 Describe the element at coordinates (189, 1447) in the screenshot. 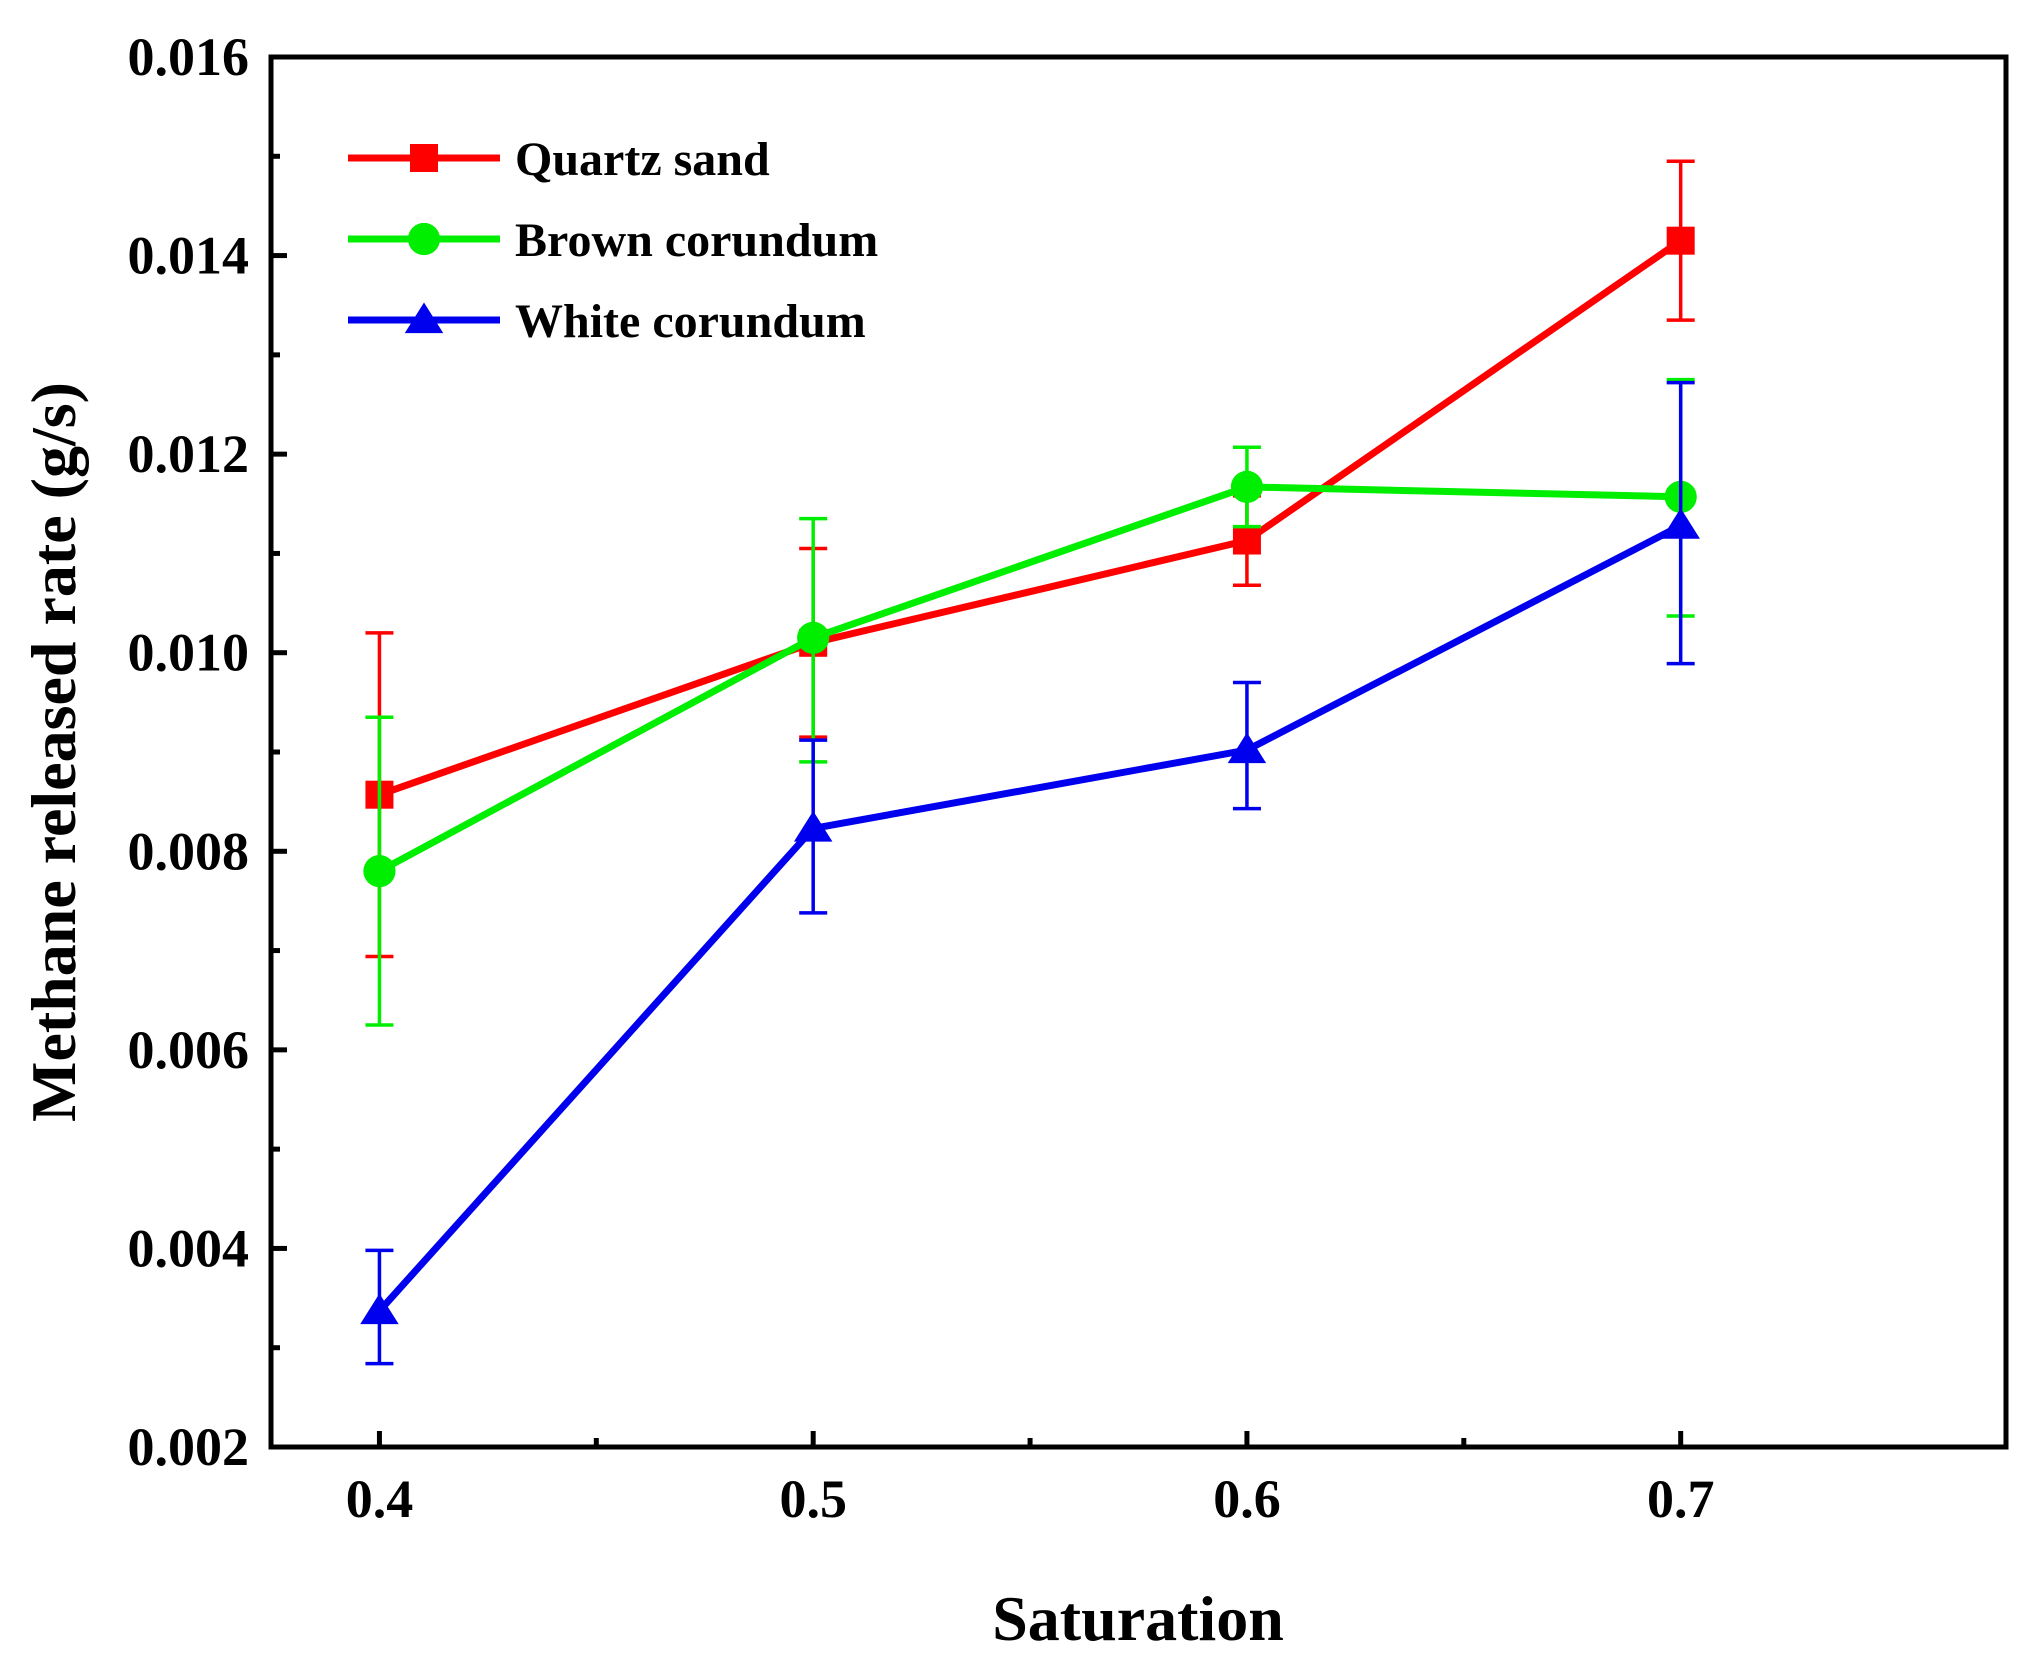

I see `y-tick-label: 0.002` at that location.